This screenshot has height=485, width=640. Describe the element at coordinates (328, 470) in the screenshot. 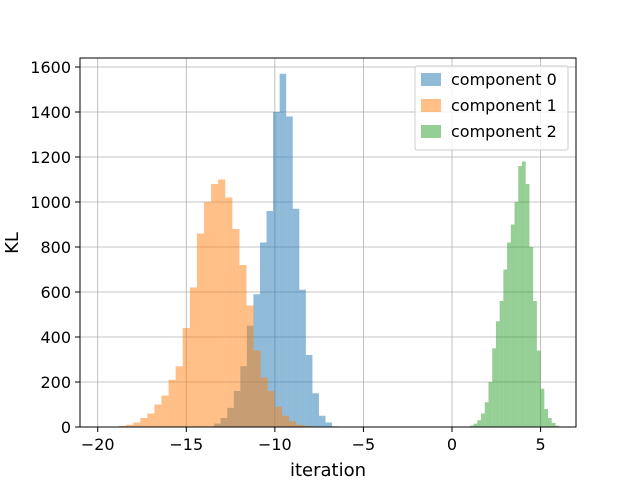

I see `x-axis-label: iteration` at that location.